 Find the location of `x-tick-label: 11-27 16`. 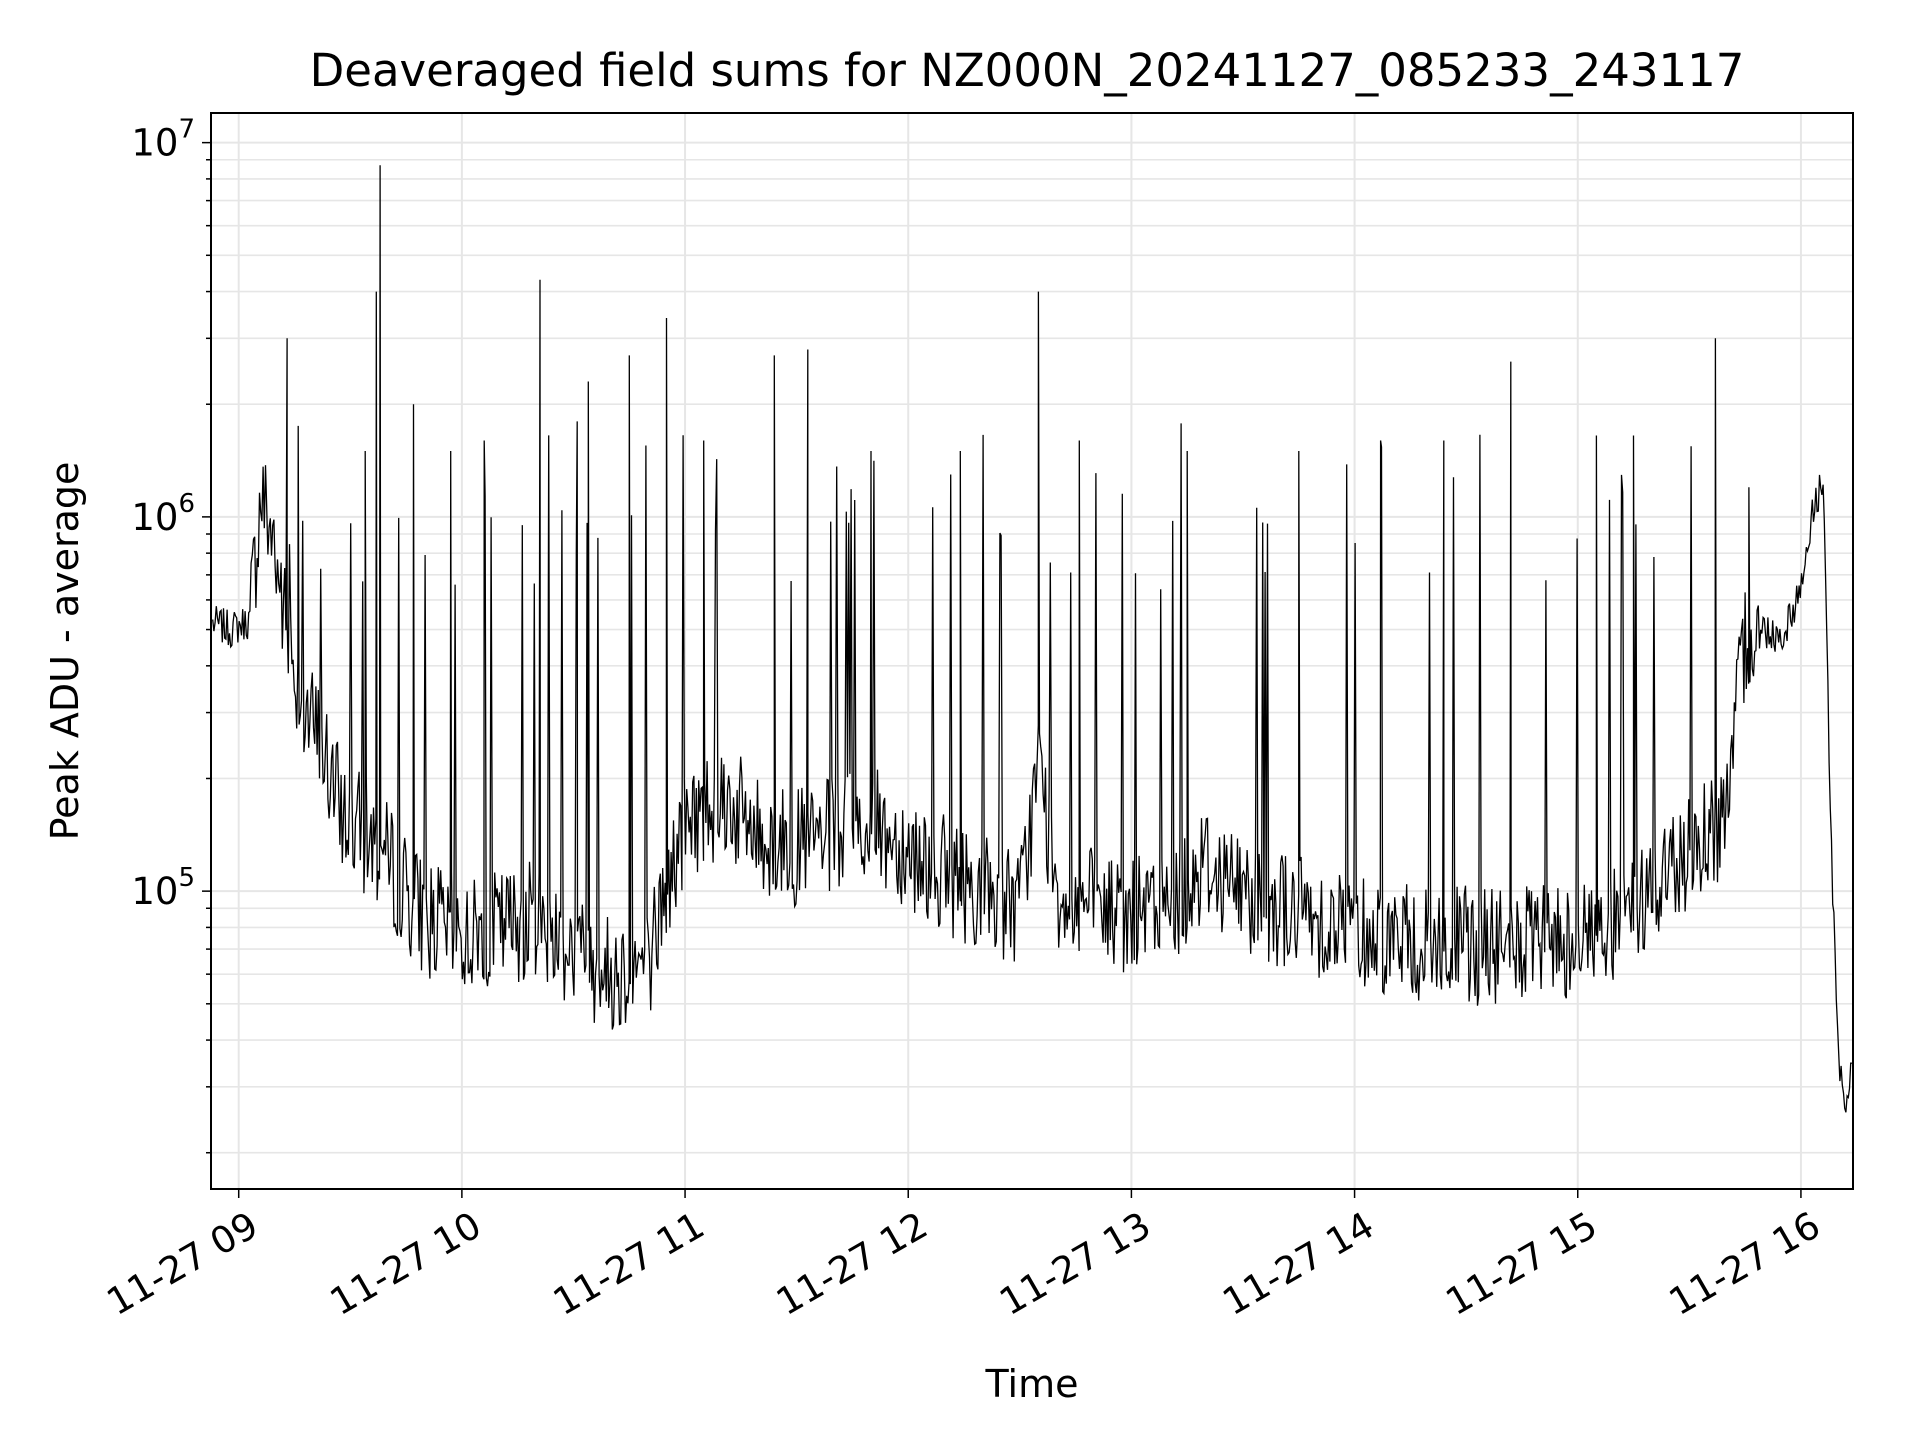

x-tick-label: 11-27 16 is located at coordinates (1745, 1264).